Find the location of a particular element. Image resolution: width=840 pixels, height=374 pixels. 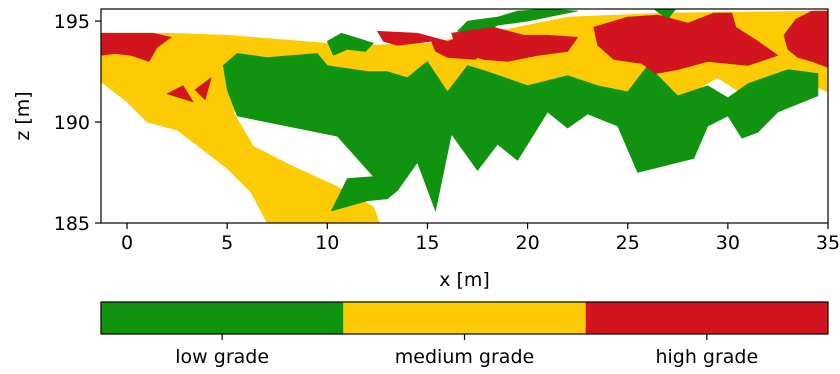

colorbar-segment-medium-grade is located at coordinates (464, 318).